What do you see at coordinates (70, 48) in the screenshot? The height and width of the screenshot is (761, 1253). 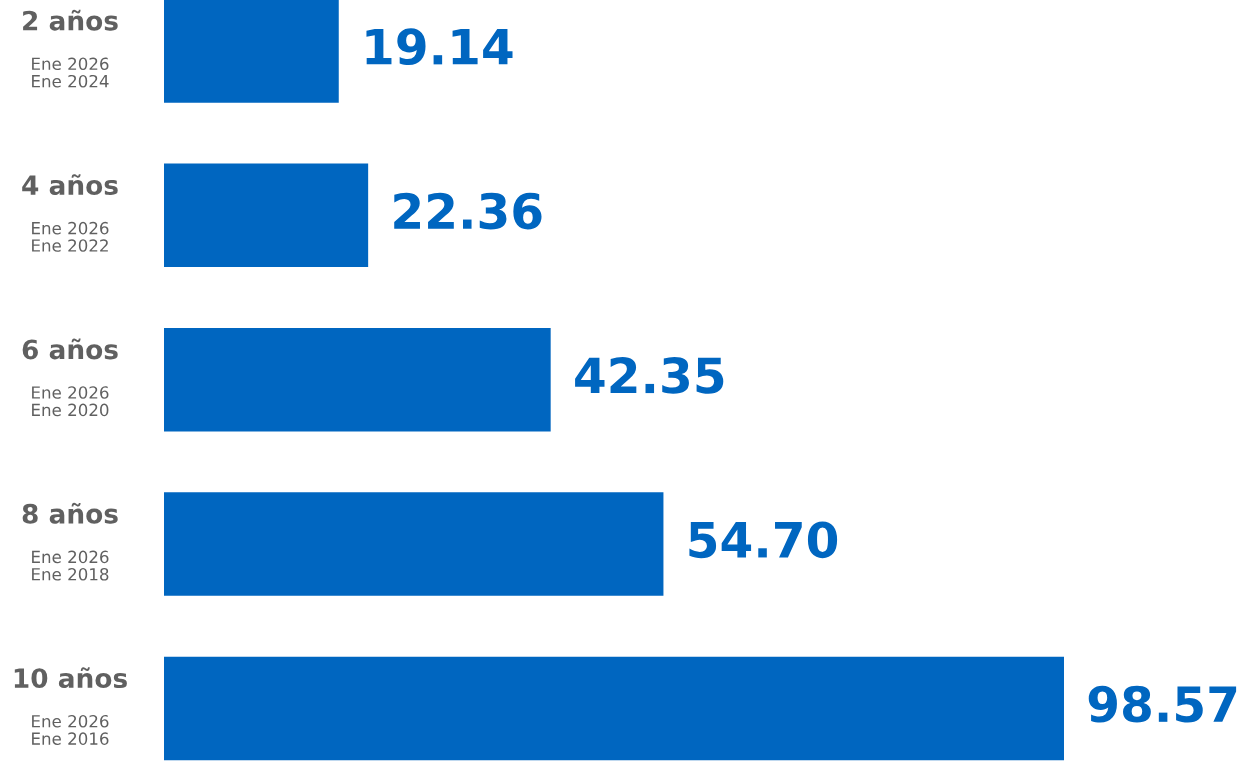 I see `y-tick-label: 2 años Ene 2026 Ene 2024` at bounding box center [70, 48].